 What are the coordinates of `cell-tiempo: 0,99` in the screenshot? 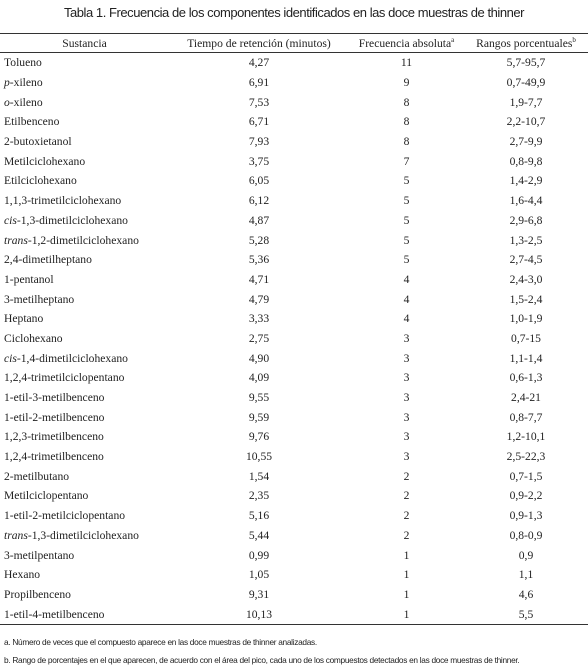 It's located at (259, 555).